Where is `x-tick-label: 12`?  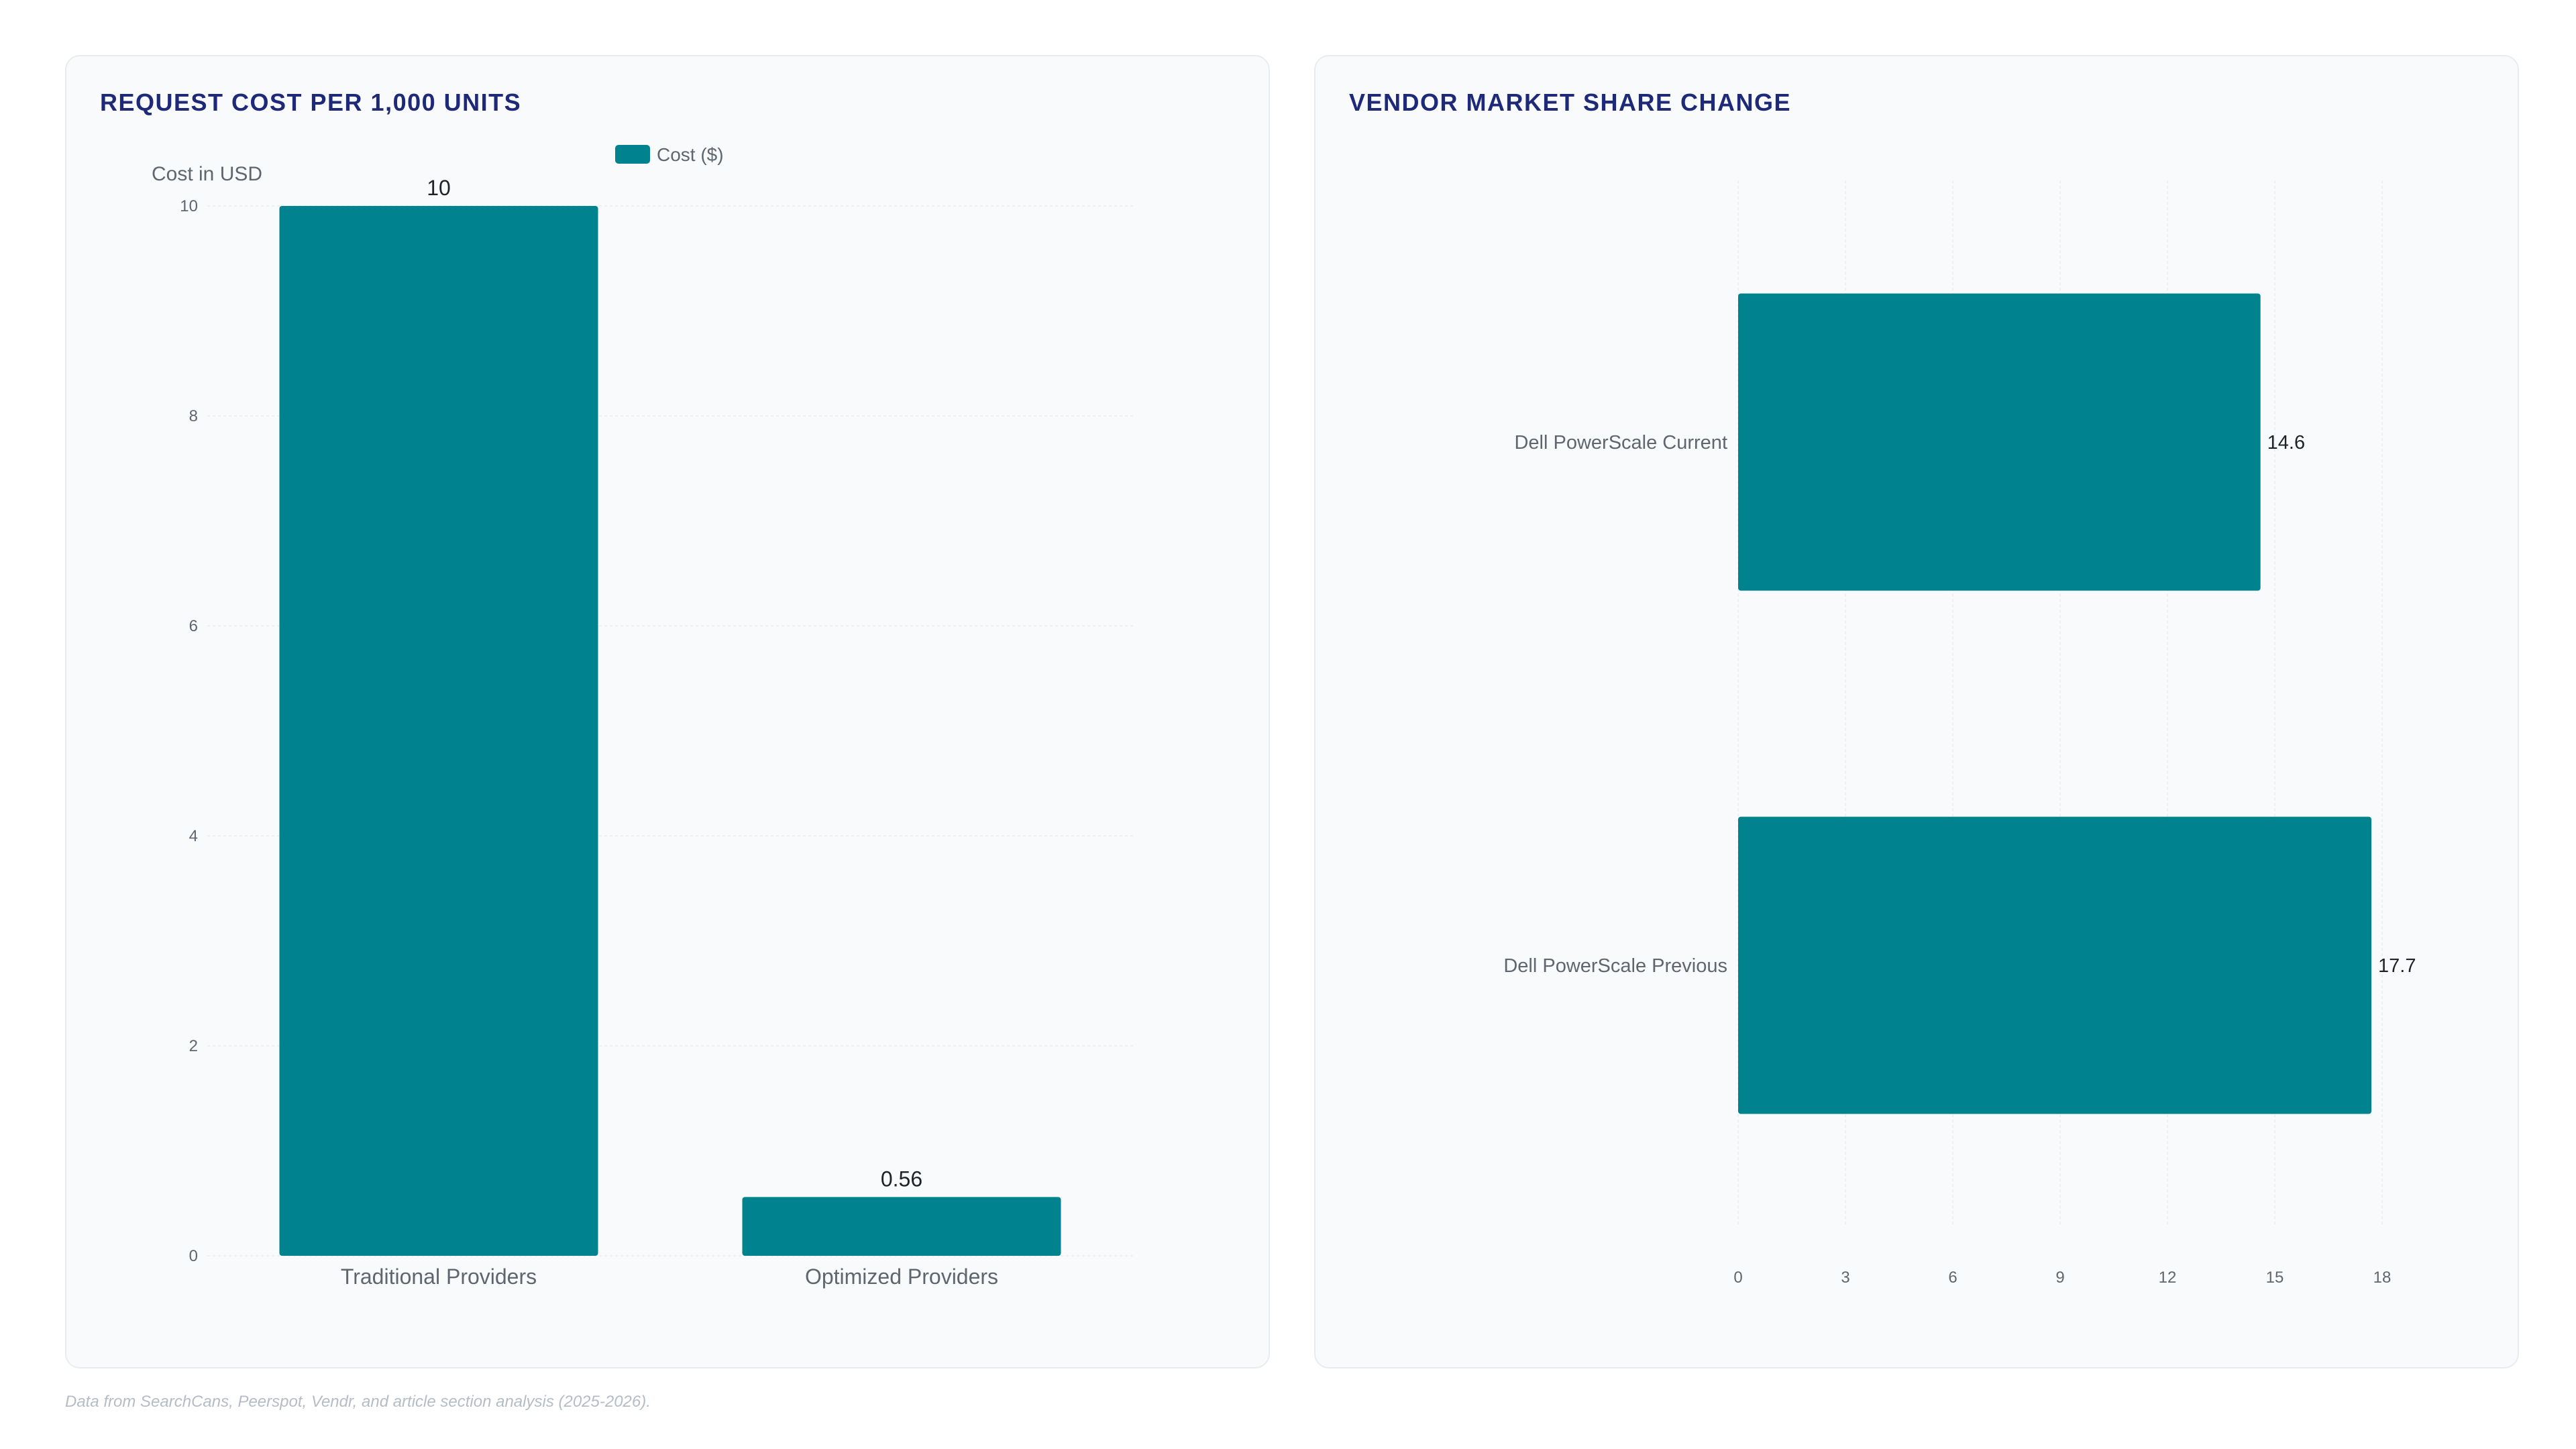
x-tick-label: 12 is located at coordinates (2168, 1278).